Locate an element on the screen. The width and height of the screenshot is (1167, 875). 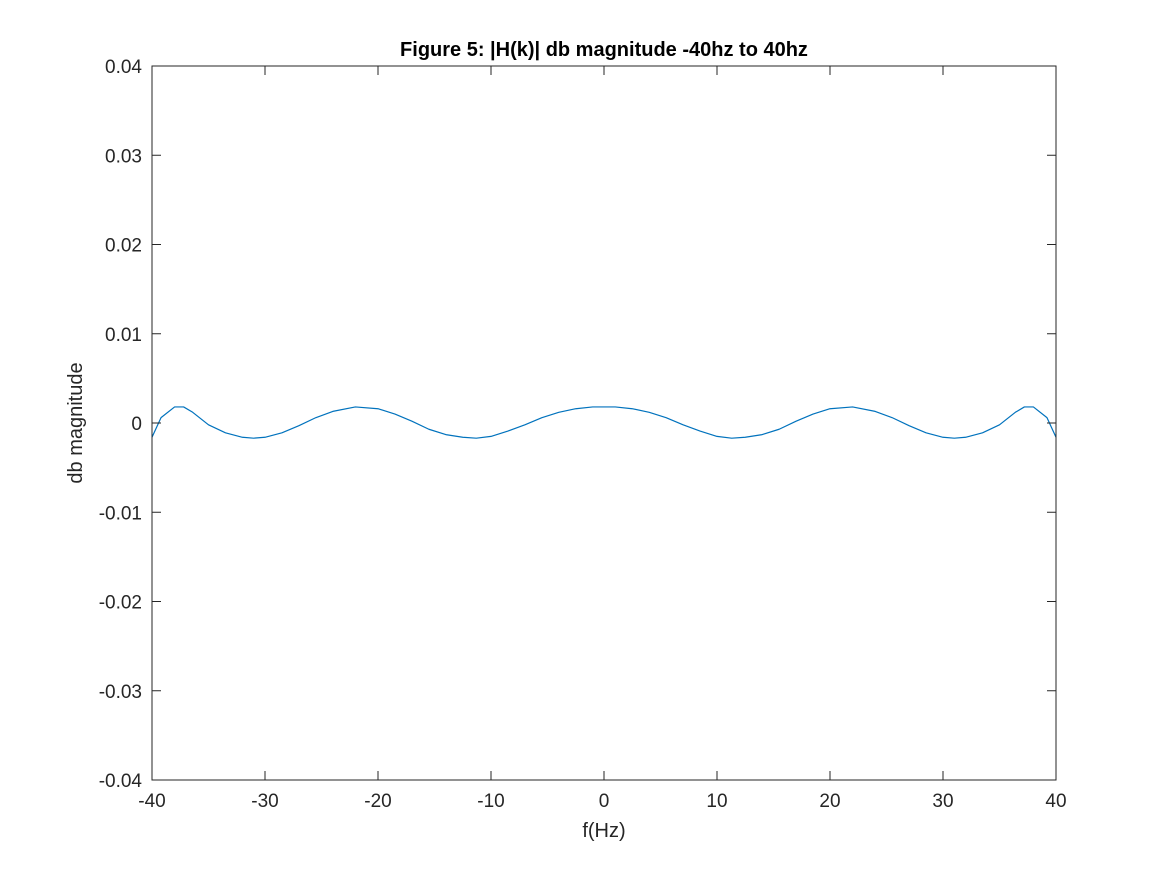
series-line is located at coordinates (604, 422).